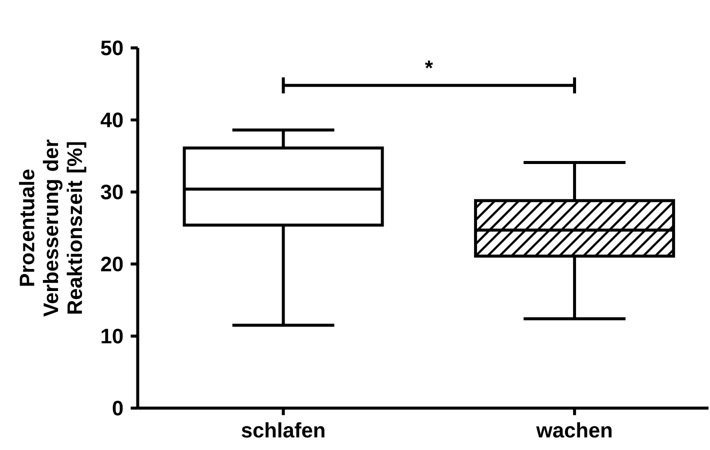 The width and height of the screenshot is (710, 450). Describe the element at coordinates (112, 264) in the screenshot. I see `y-tick-label: 20` at that location.